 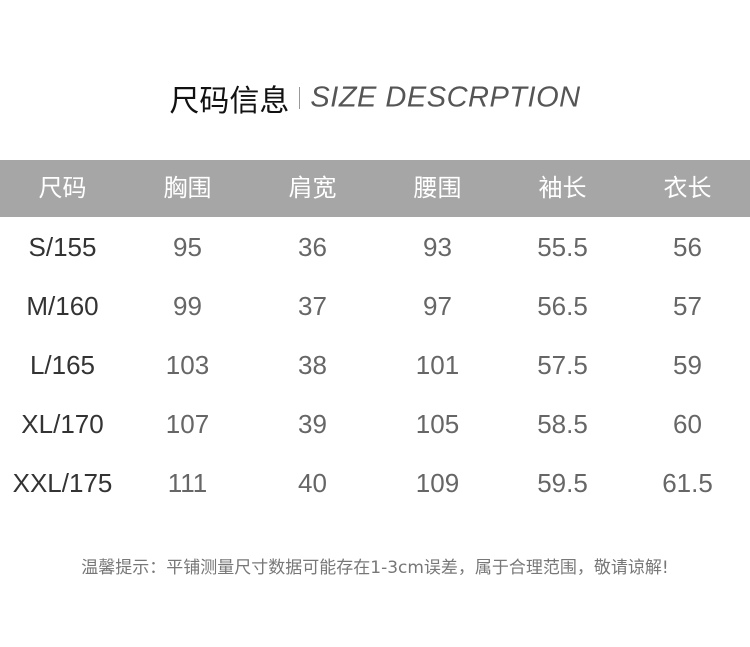 I want to click on header-cell: 衣长, so click(x=687, y=188).